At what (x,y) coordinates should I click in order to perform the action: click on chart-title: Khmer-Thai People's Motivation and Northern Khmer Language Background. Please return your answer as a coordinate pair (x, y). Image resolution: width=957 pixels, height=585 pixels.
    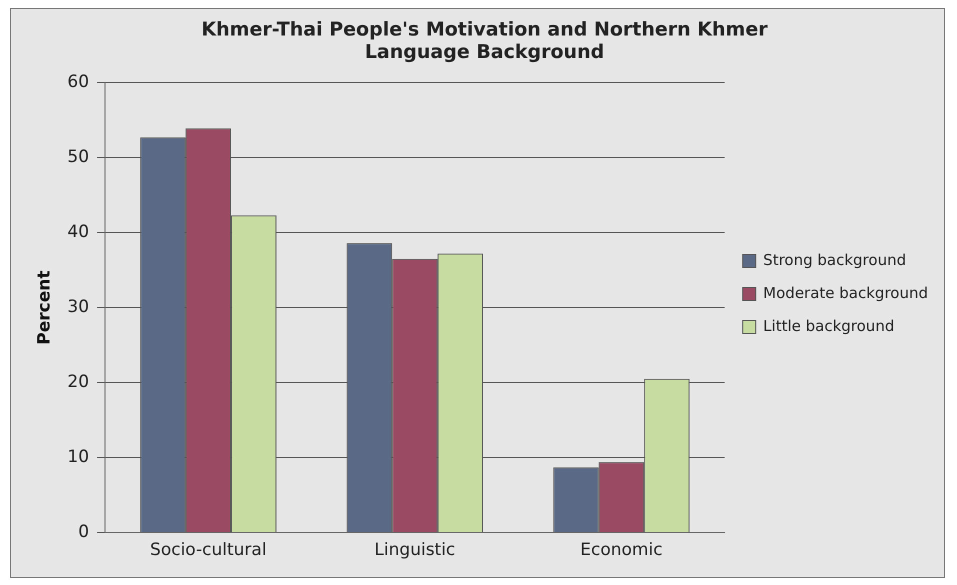
    Looking at the image, I should click on (484, 41).